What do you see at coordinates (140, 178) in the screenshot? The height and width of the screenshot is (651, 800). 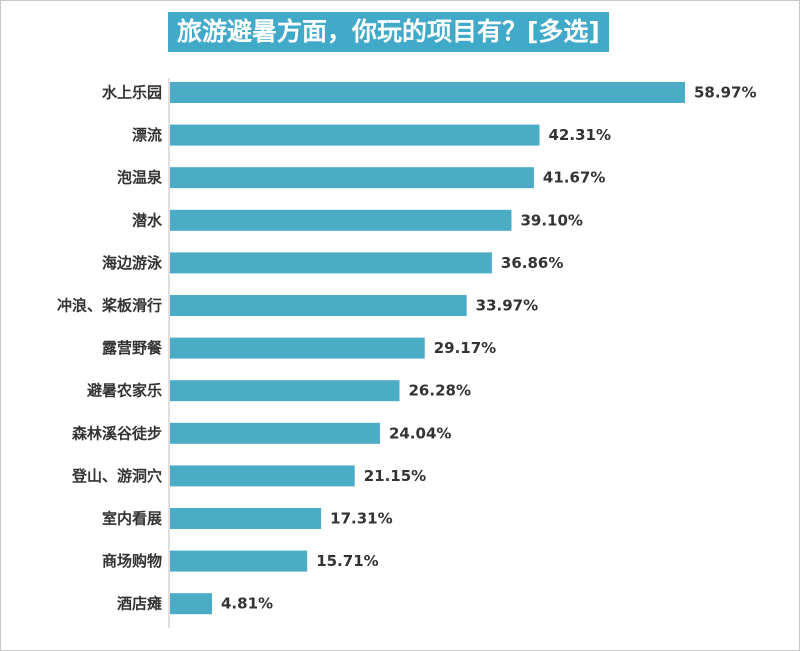 I see `category-label-3: 泡温泉` at bounding box center [140, 178].